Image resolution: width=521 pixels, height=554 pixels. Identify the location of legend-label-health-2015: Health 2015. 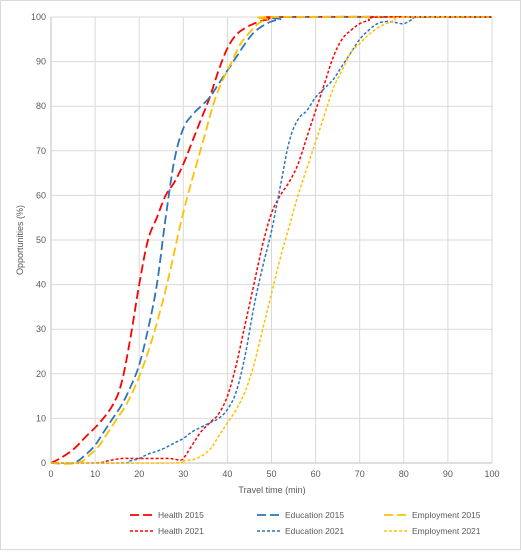
(181, 515).